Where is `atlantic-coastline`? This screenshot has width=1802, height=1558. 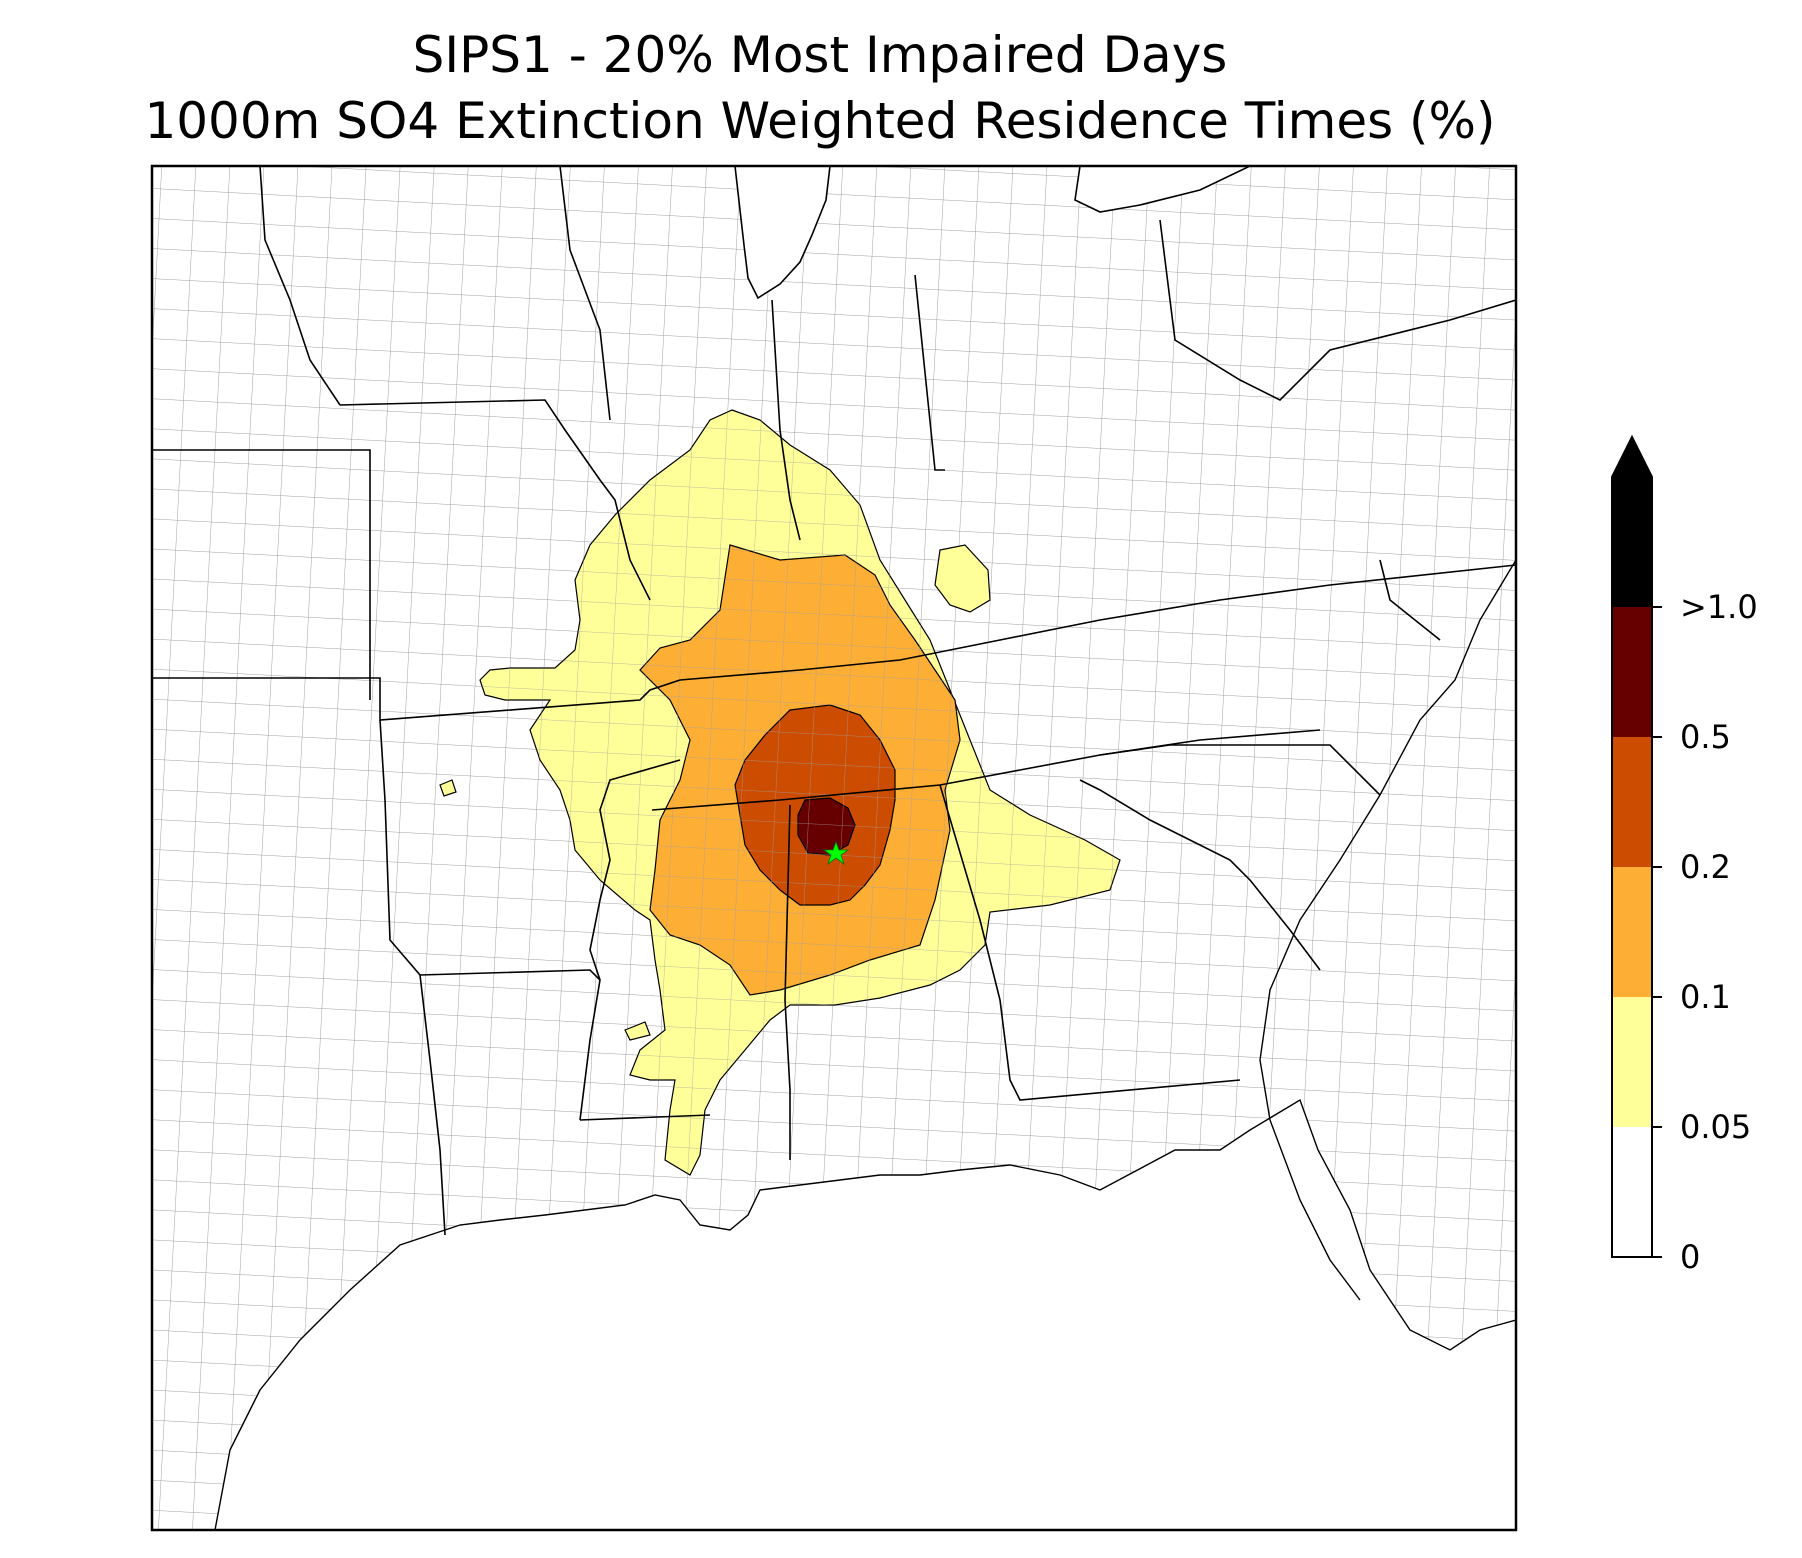
atlantic-coastline is located at coordinates (1387, 930).